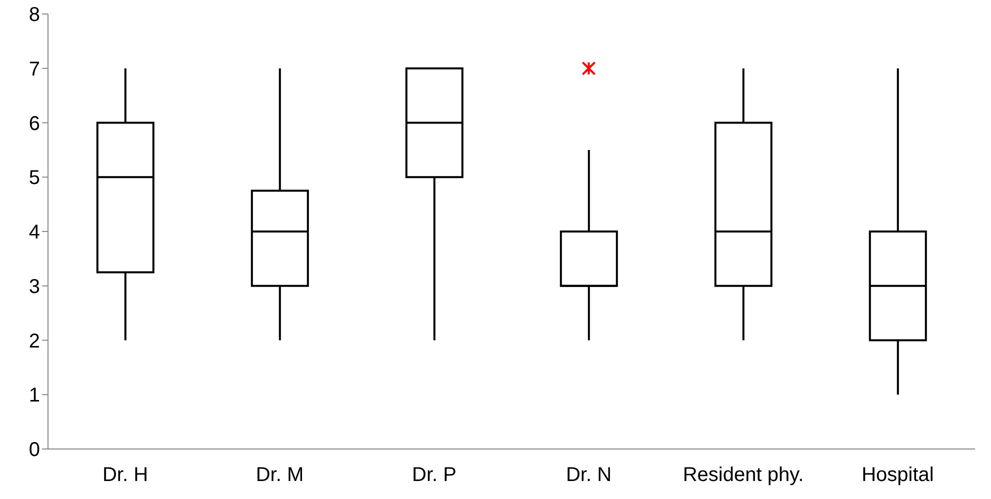  Describe the element at coordinates (125, 475) in the screenshot. I see `x-tick-label: Dr. H` at that location.